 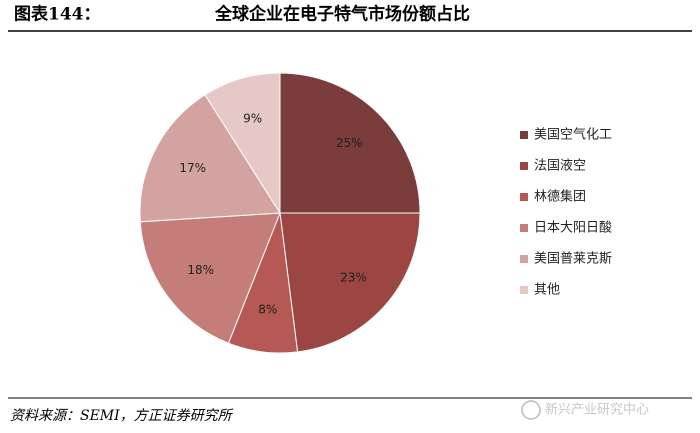 I want to click on watermark: 新兴产业研究中心, so click(x=597, y=410).